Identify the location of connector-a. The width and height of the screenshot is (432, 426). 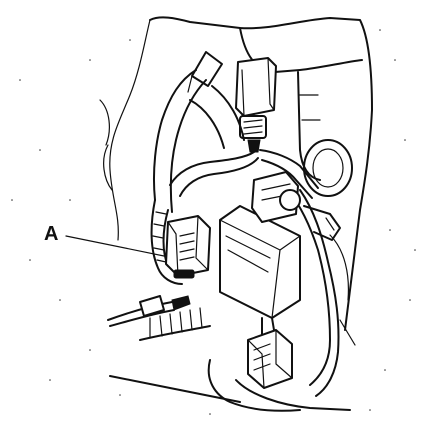
(188, 247).